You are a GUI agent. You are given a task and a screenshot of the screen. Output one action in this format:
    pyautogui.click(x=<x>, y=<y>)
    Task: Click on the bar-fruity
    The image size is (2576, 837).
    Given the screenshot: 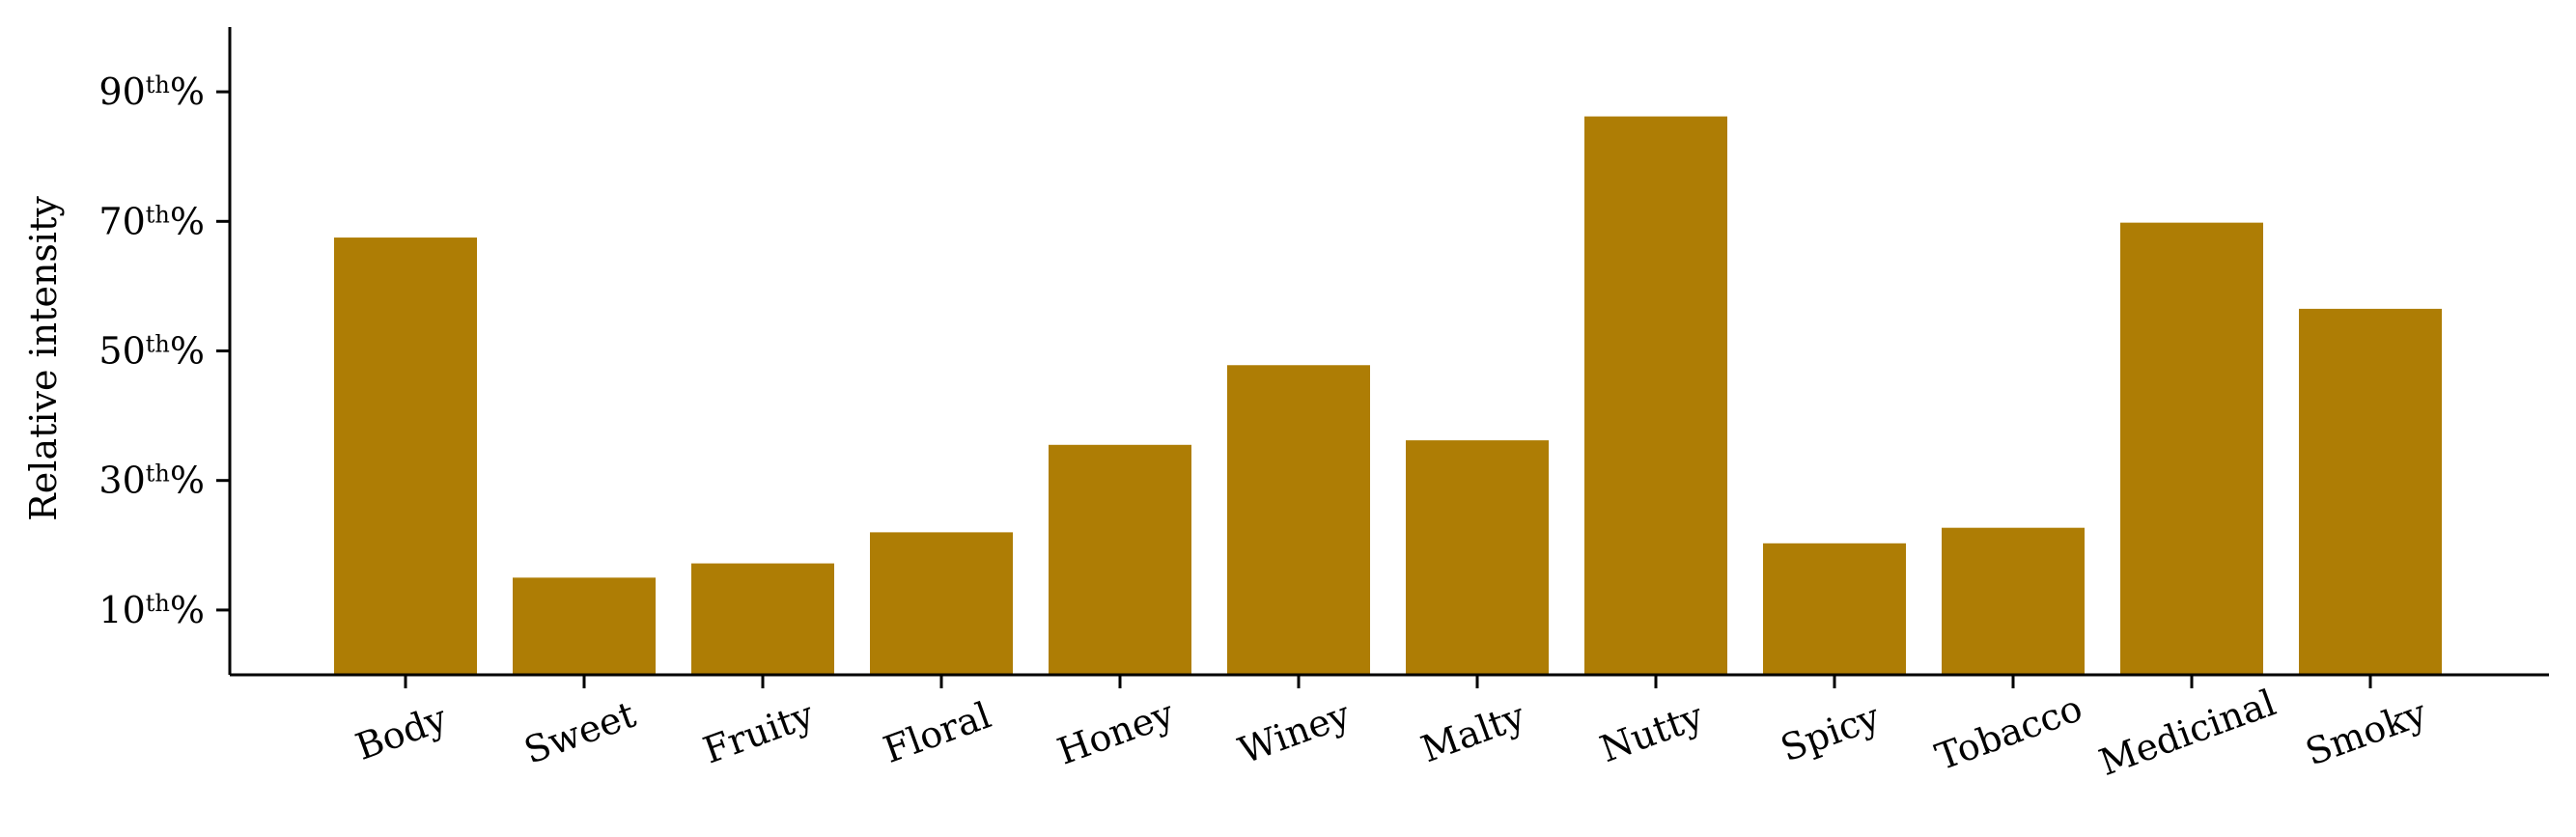 What is the action you would take?
    pyautogui.click(x=763, y=619)
    